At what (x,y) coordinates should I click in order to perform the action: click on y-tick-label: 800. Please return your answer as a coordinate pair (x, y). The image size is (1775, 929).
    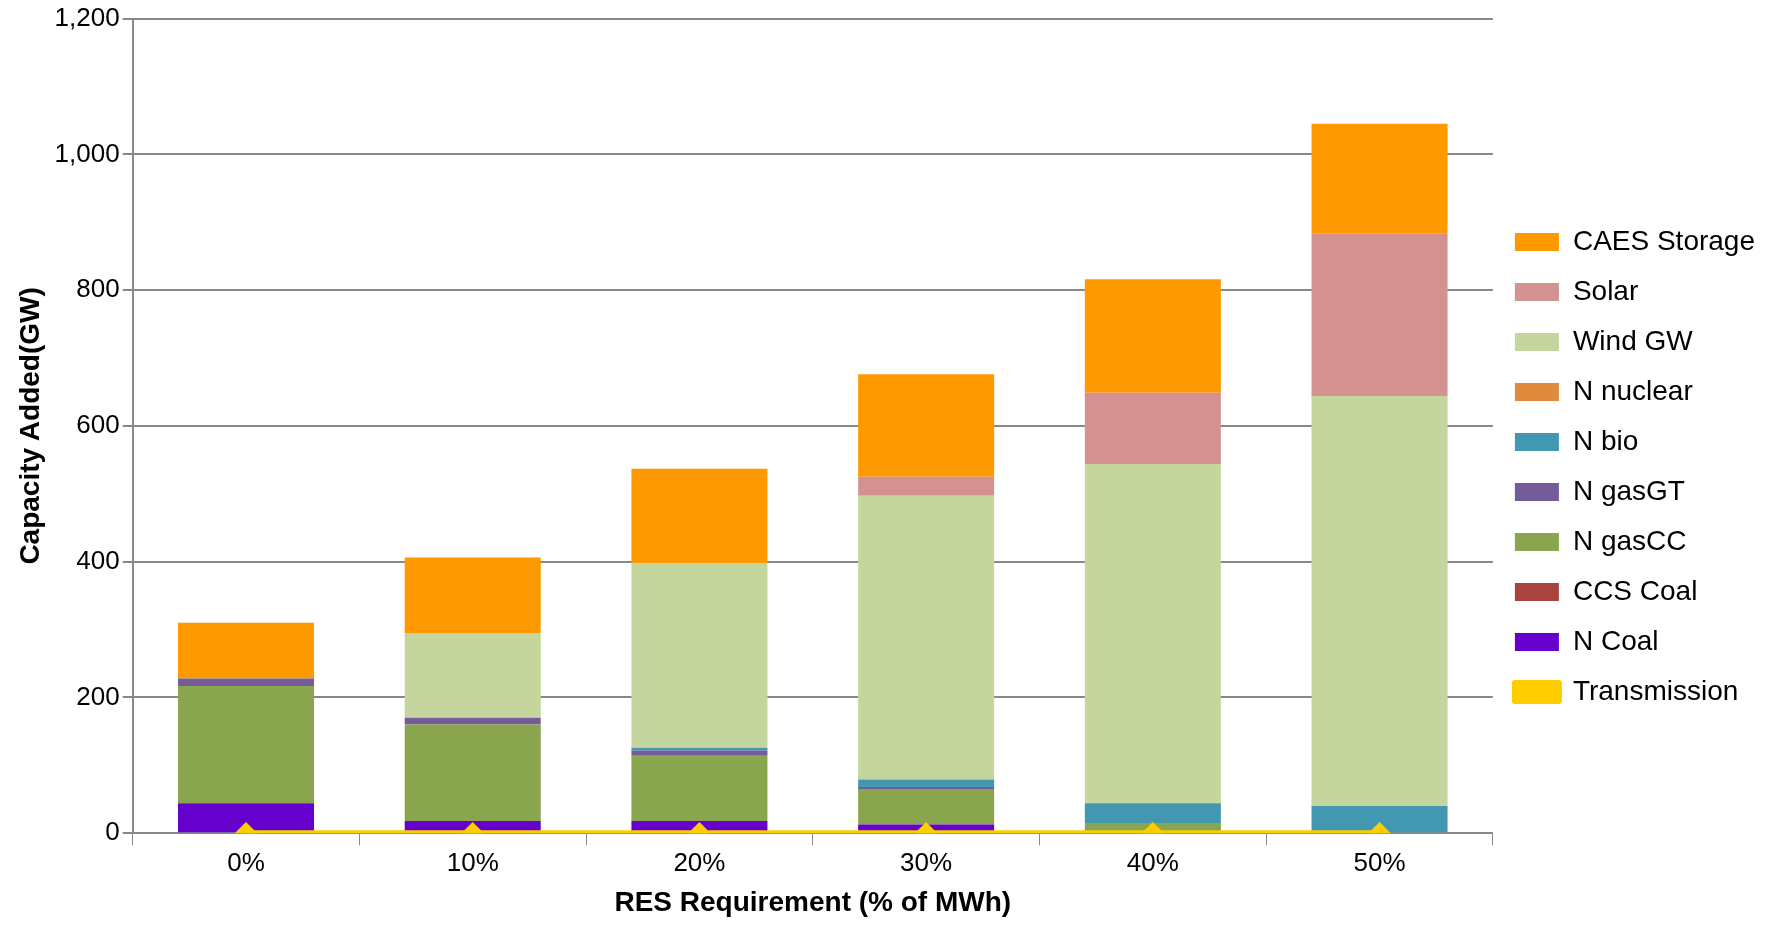
    Looking at the image, I should click on (98, 288).